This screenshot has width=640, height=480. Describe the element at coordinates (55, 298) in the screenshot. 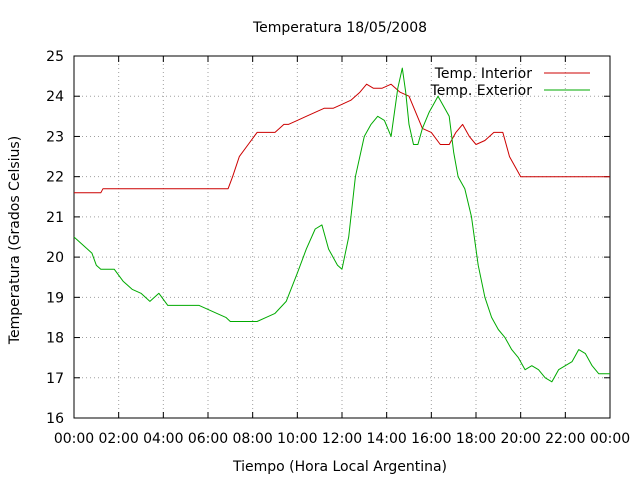

I see `y-tick-label: 19` at that location.